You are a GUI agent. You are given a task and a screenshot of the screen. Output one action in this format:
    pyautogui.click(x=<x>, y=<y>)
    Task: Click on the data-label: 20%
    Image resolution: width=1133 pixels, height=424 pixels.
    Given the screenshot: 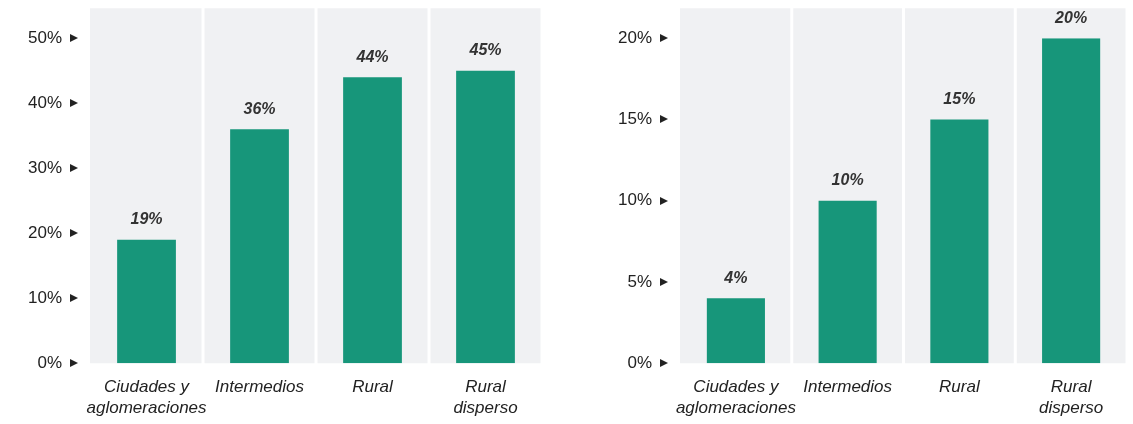 What is the action you would take?
    pyautogui.click(x=1071, y=17)
    